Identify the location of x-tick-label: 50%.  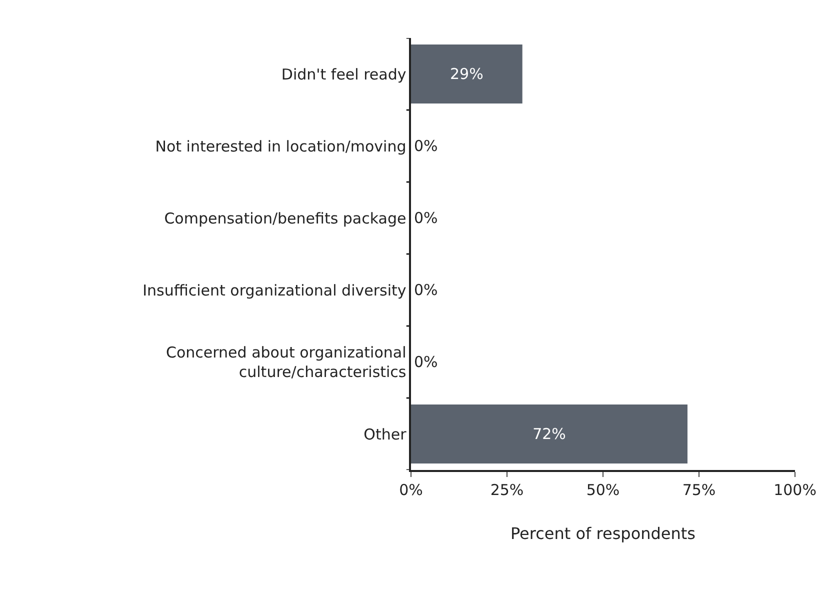
(603, 489).